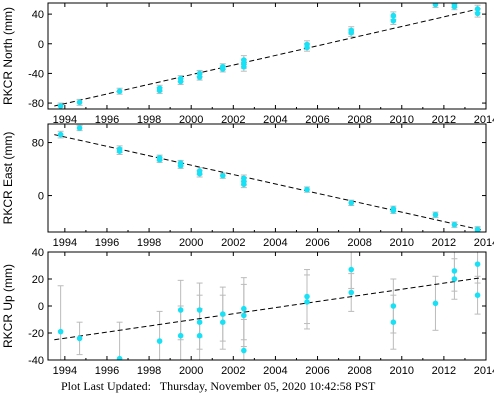 The height and width of the screenshot is (400, 494). I want to click on x-tick-label-up-2000: 2000, so click(191, 371).